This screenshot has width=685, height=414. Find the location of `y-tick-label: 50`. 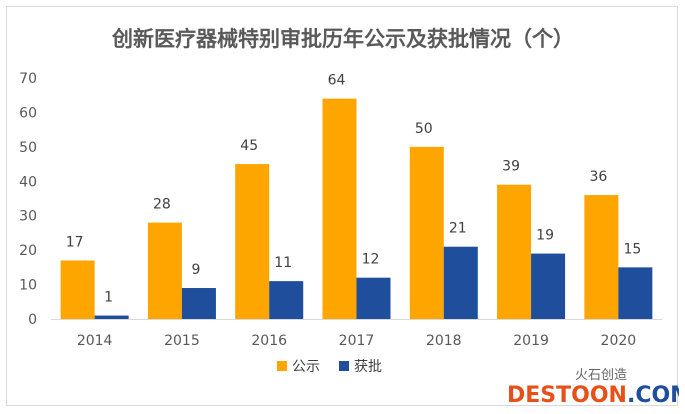

y-tick-label: 50 is located at coordinates (28, 148).